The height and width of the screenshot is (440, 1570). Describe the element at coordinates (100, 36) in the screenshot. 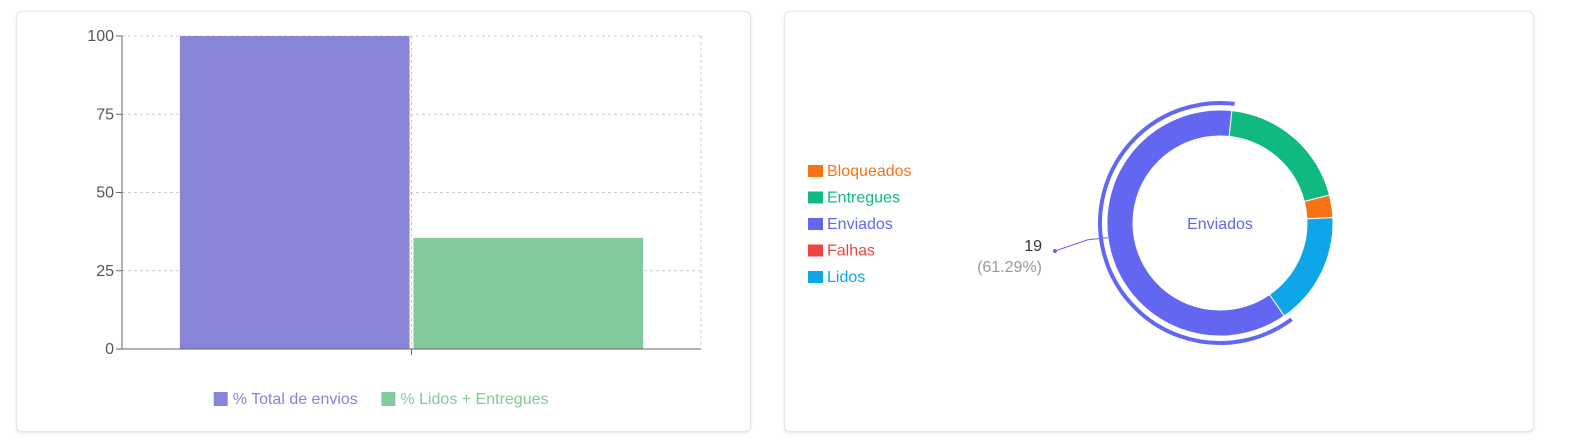

I see `y-tick-label: 100` at that location.